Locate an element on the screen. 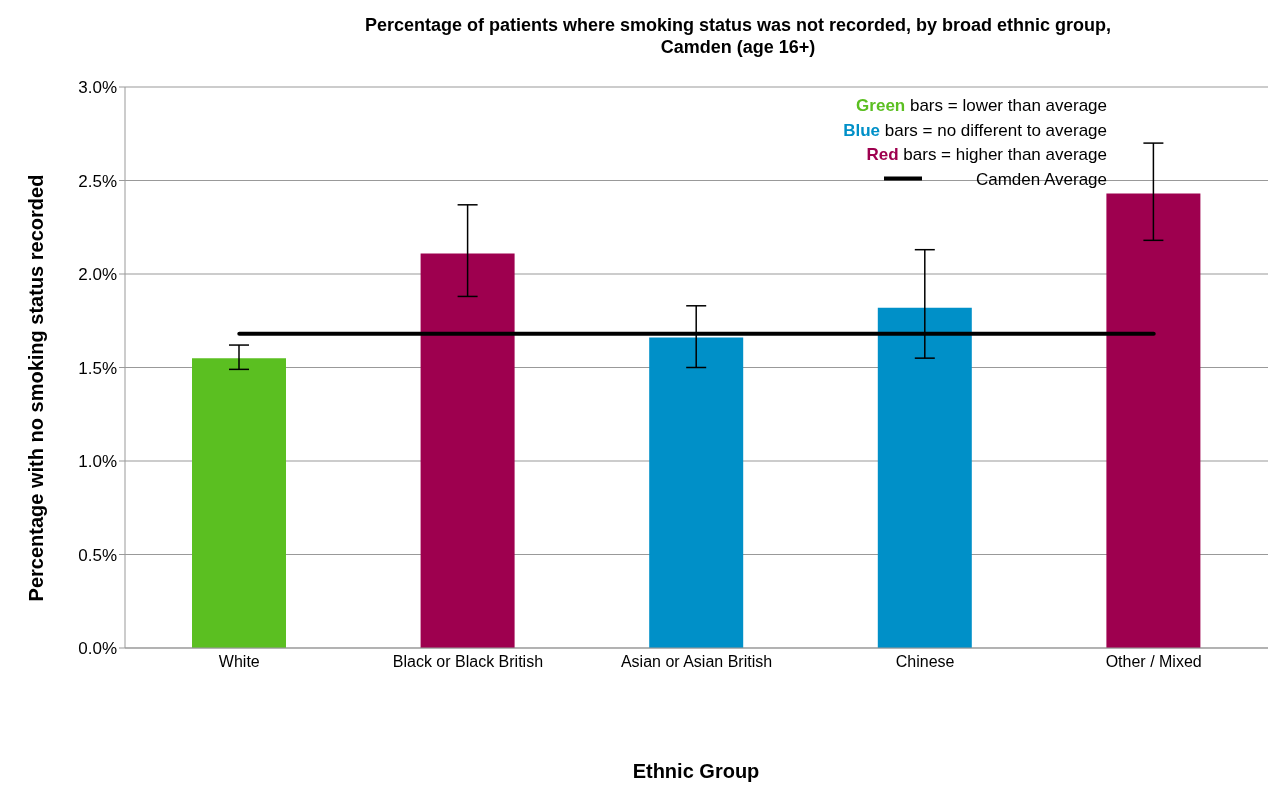  x-tick-label: Black or Black British is located at coordinates (468, 662).